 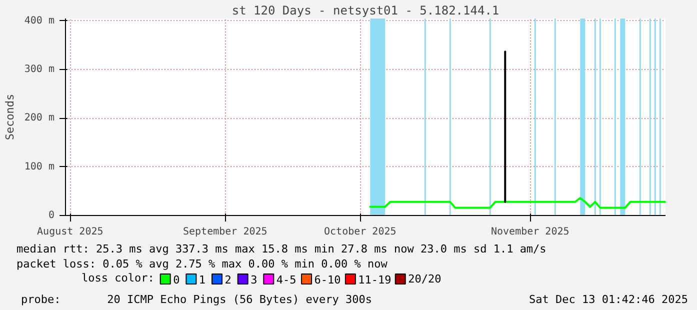 What do you see at coordinates (366, 11) in the screenshot?
I see `chart-title: st 120 Days - netsyst01 - 5.182.144.1` at bounding box center [366, 11].